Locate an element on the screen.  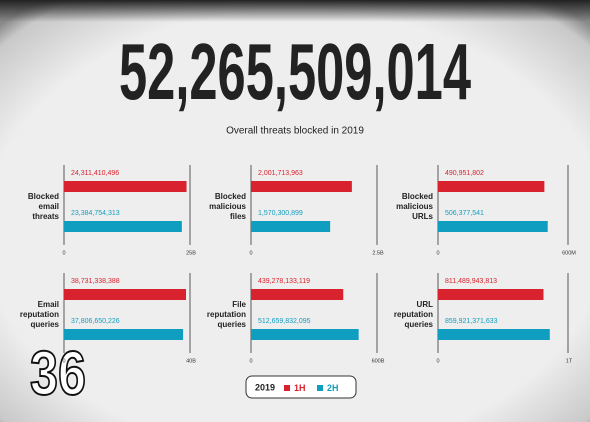
value-label: 439,278,133,119 is located at coordinates (284, 281).